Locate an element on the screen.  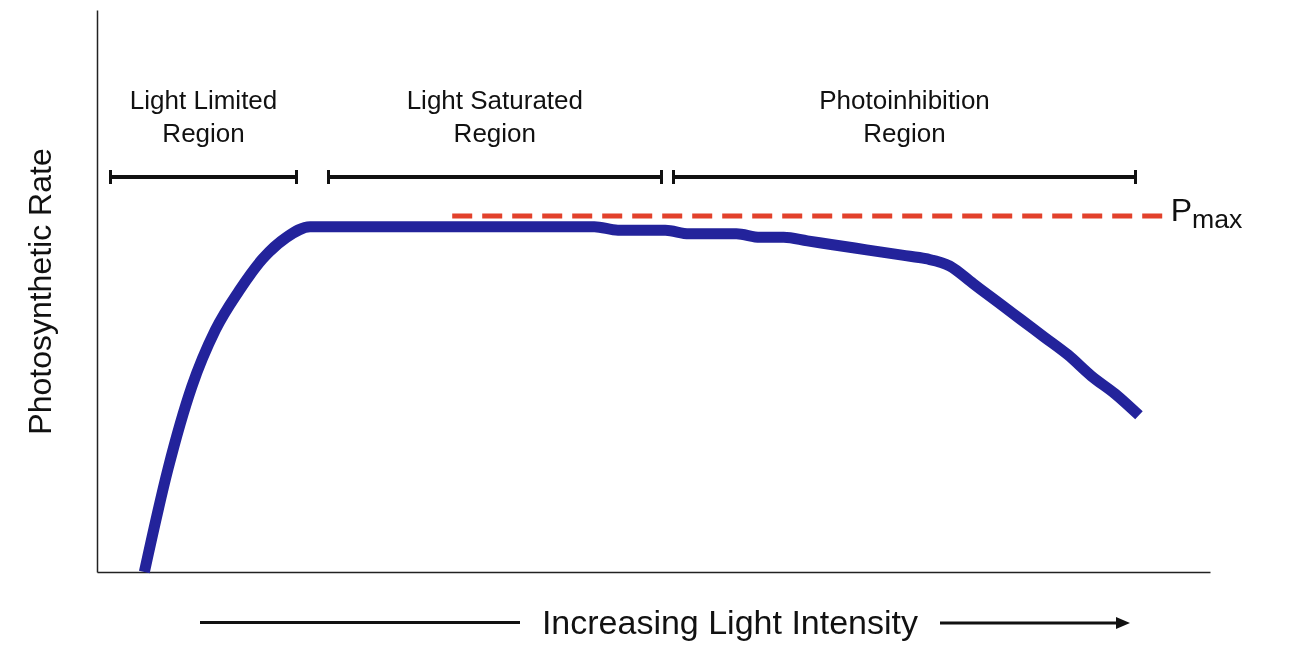
y-axis-title: Photosynthetic Rate is located at coordinates (39, 291).